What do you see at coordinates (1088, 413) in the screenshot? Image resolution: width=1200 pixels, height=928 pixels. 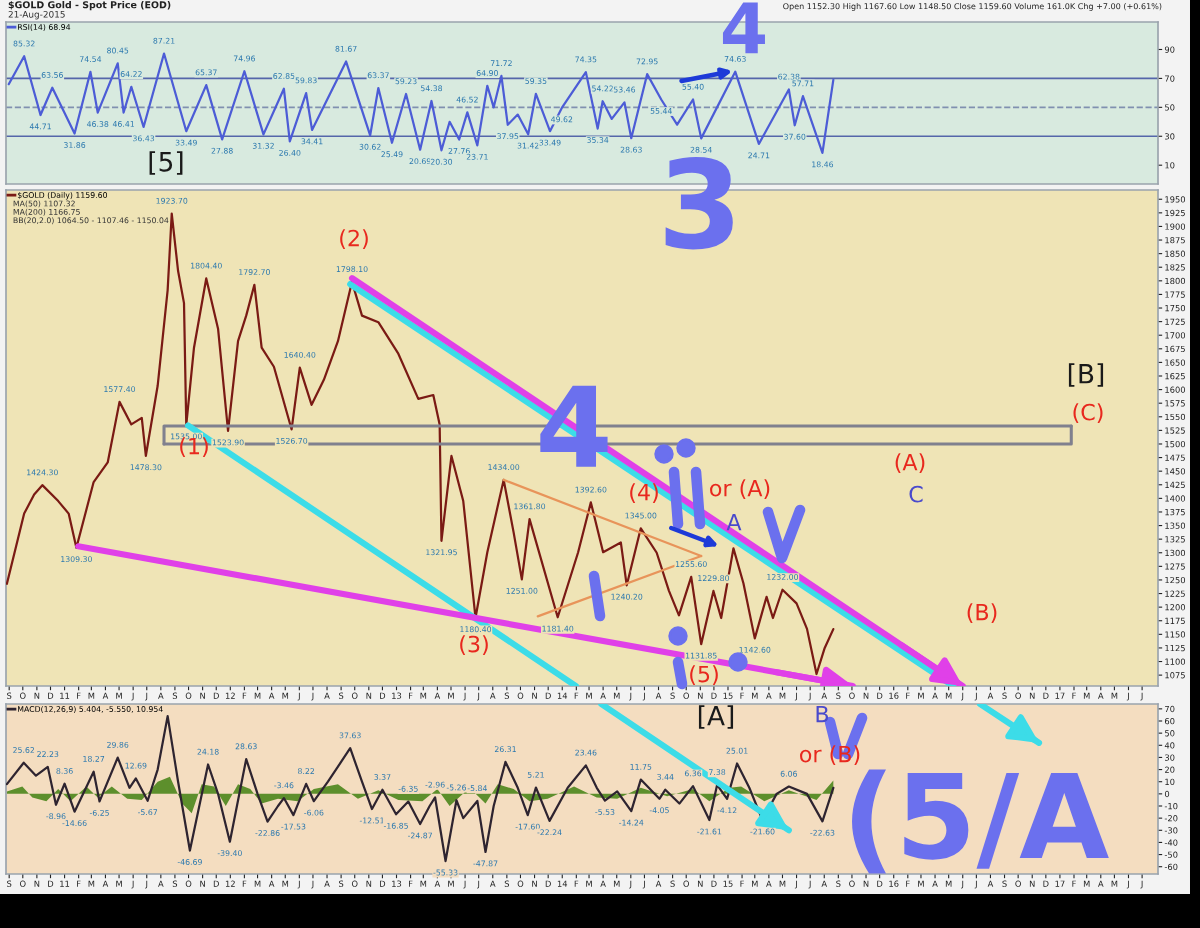 I see `annotation: (C)` at bounding box center [1088, 413].